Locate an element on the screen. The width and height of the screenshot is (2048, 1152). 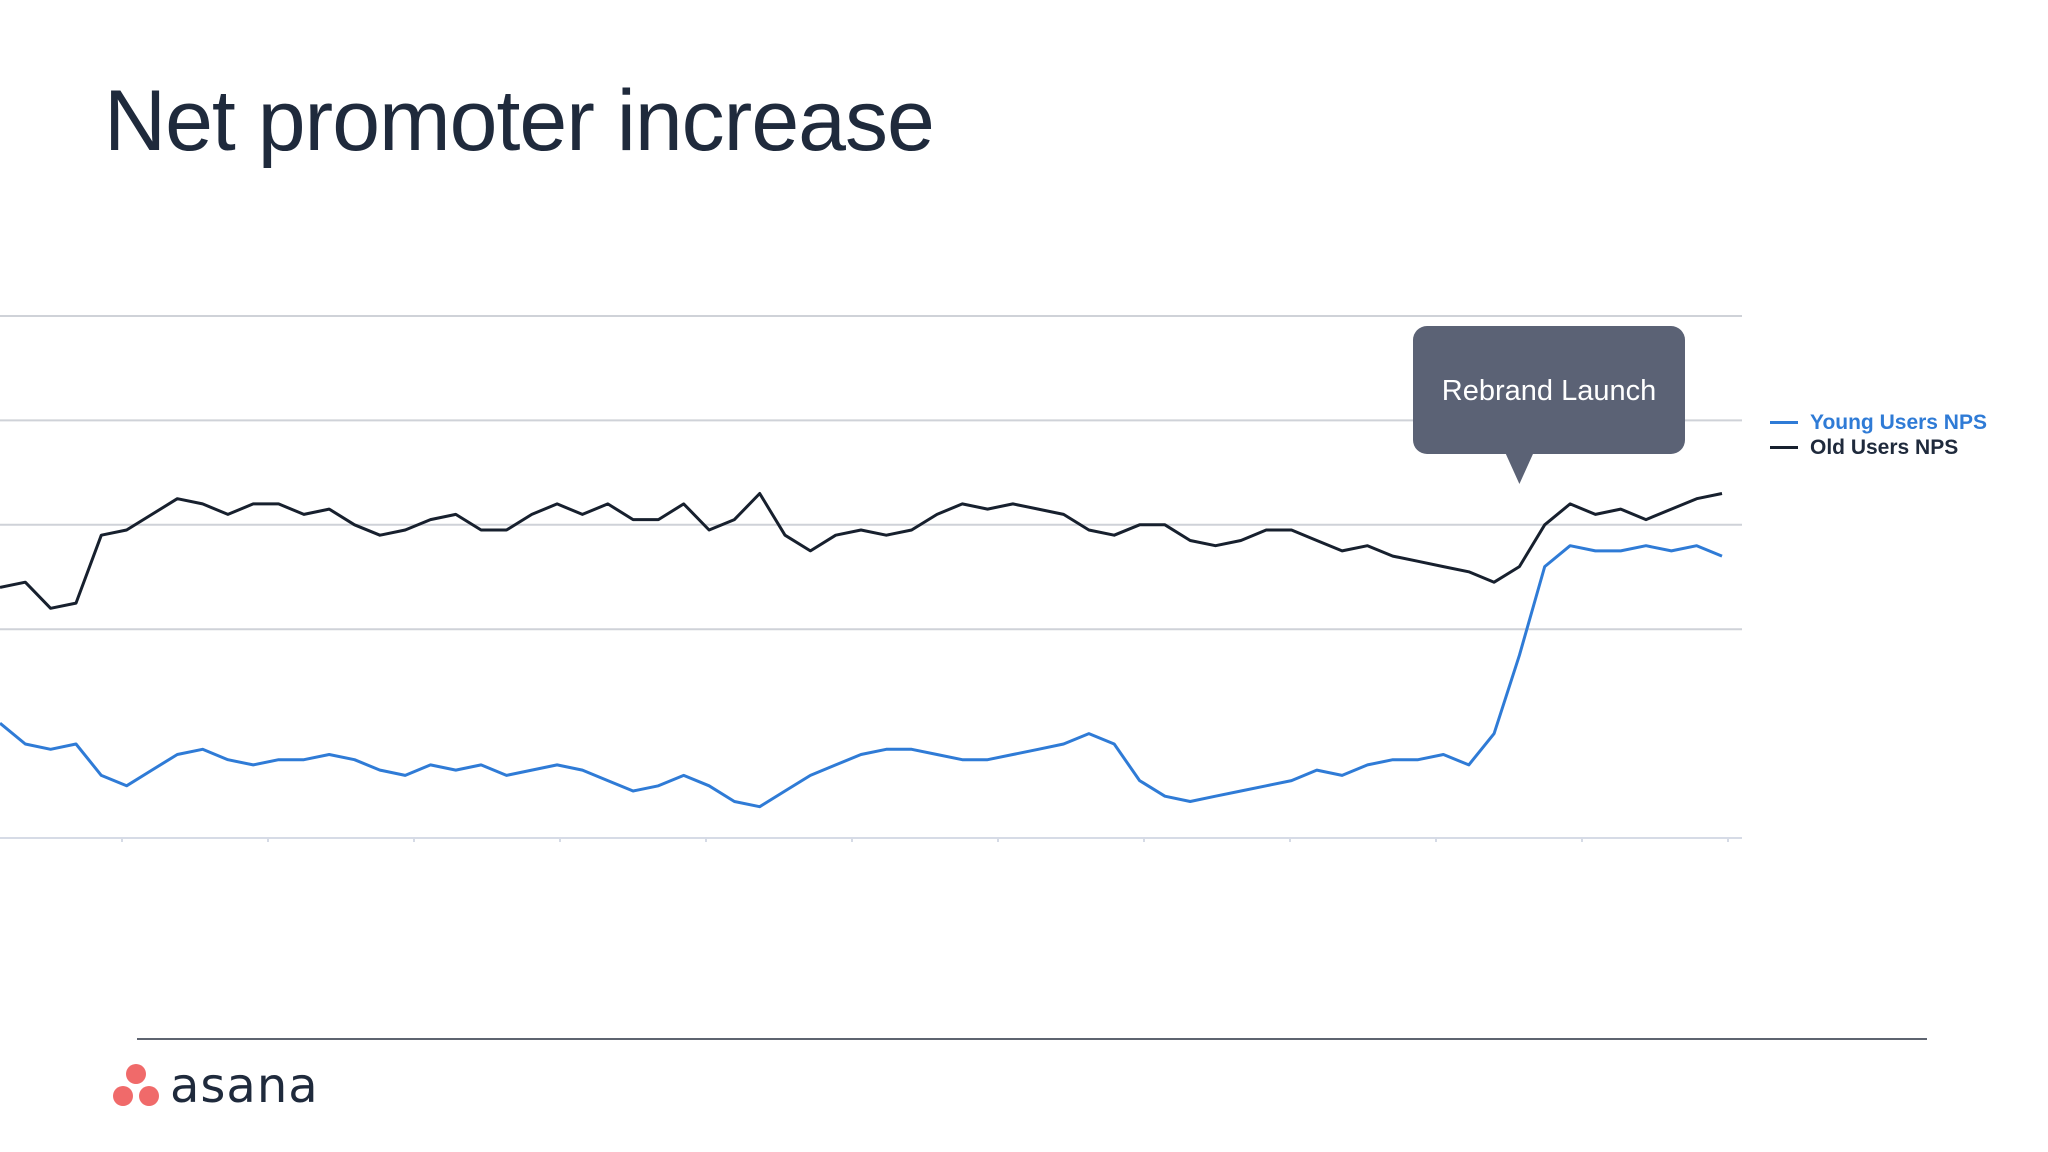
legend-item-young: Young Users NPS is located at coordinates (1878, 422).